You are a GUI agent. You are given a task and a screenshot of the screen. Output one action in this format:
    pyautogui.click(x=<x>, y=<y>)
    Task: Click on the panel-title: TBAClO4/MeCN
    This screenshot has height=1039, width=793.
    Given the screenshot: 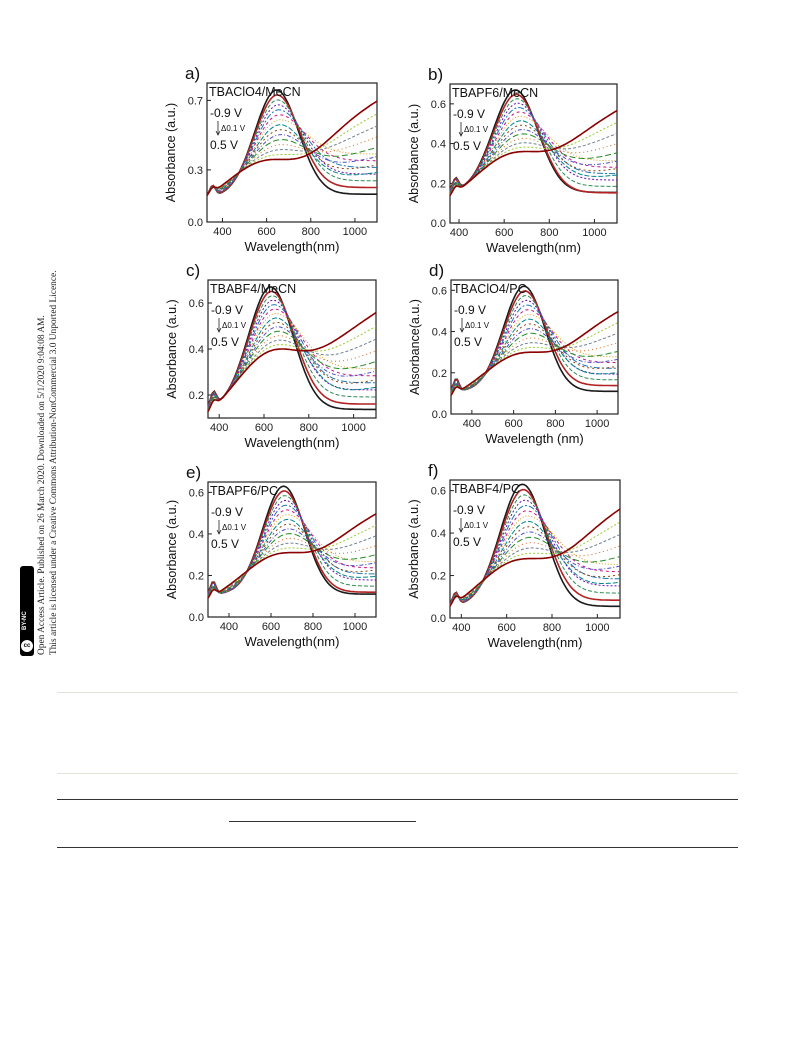 What is the action you would take?
    pyautogui.click(x=255, y=92)
    